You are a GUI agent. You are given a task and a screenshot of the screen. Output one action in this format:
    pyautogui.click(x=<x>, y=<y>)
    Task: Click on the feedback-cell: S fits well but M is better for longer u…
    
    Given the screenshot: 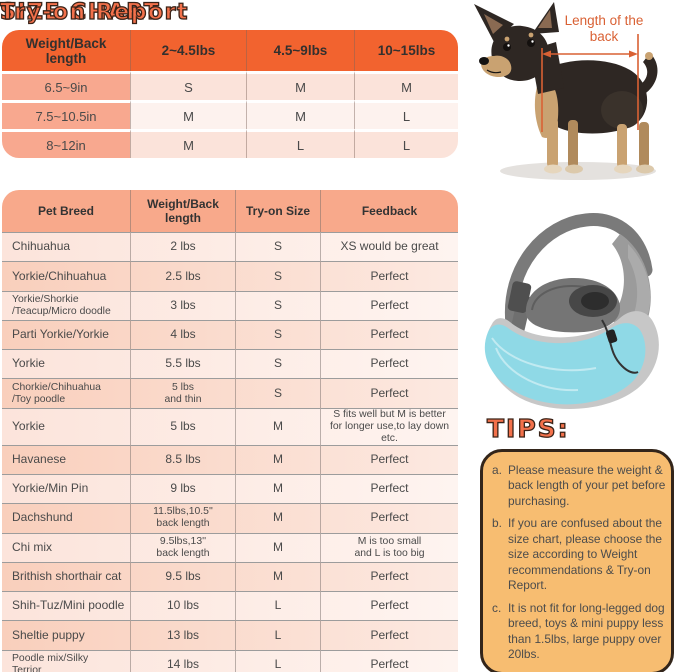 What is the action you would take?
    pyautogui.click(x=389, y=426)
    